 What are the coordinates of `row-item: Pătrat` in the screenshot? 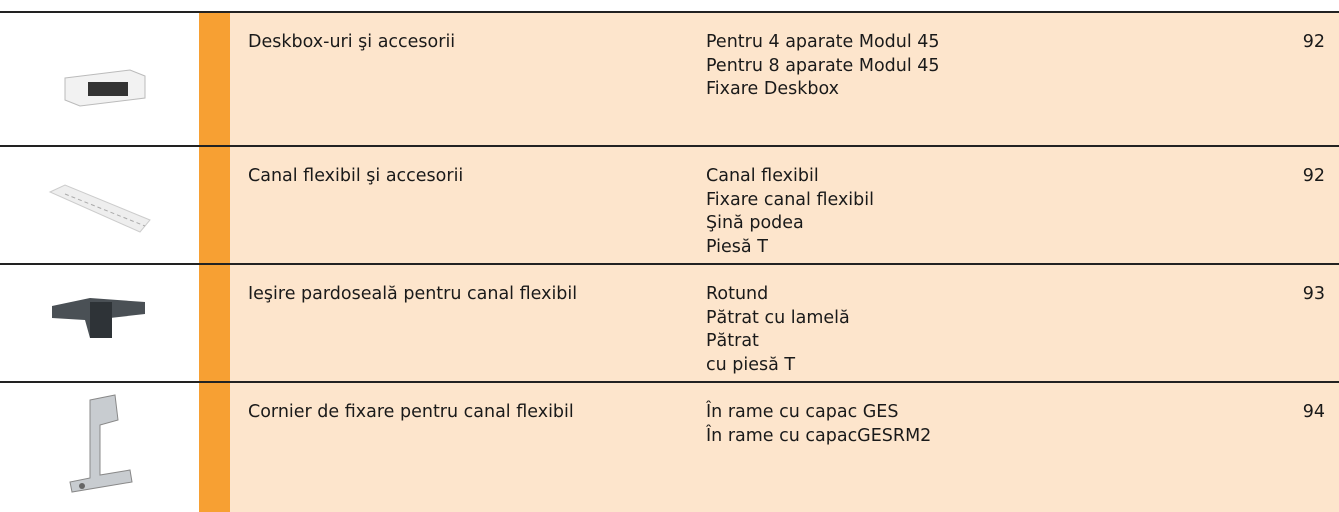 It's located at (732, 341).